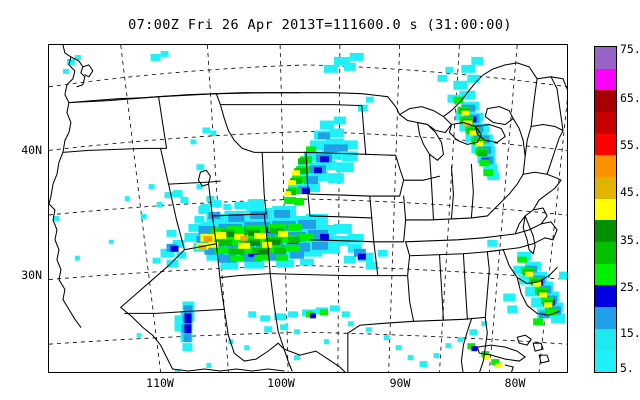  What do you see at coordinates (184, 326) in the screenshot?
I see `echo-west-texas` at bounding box center [184, 326].